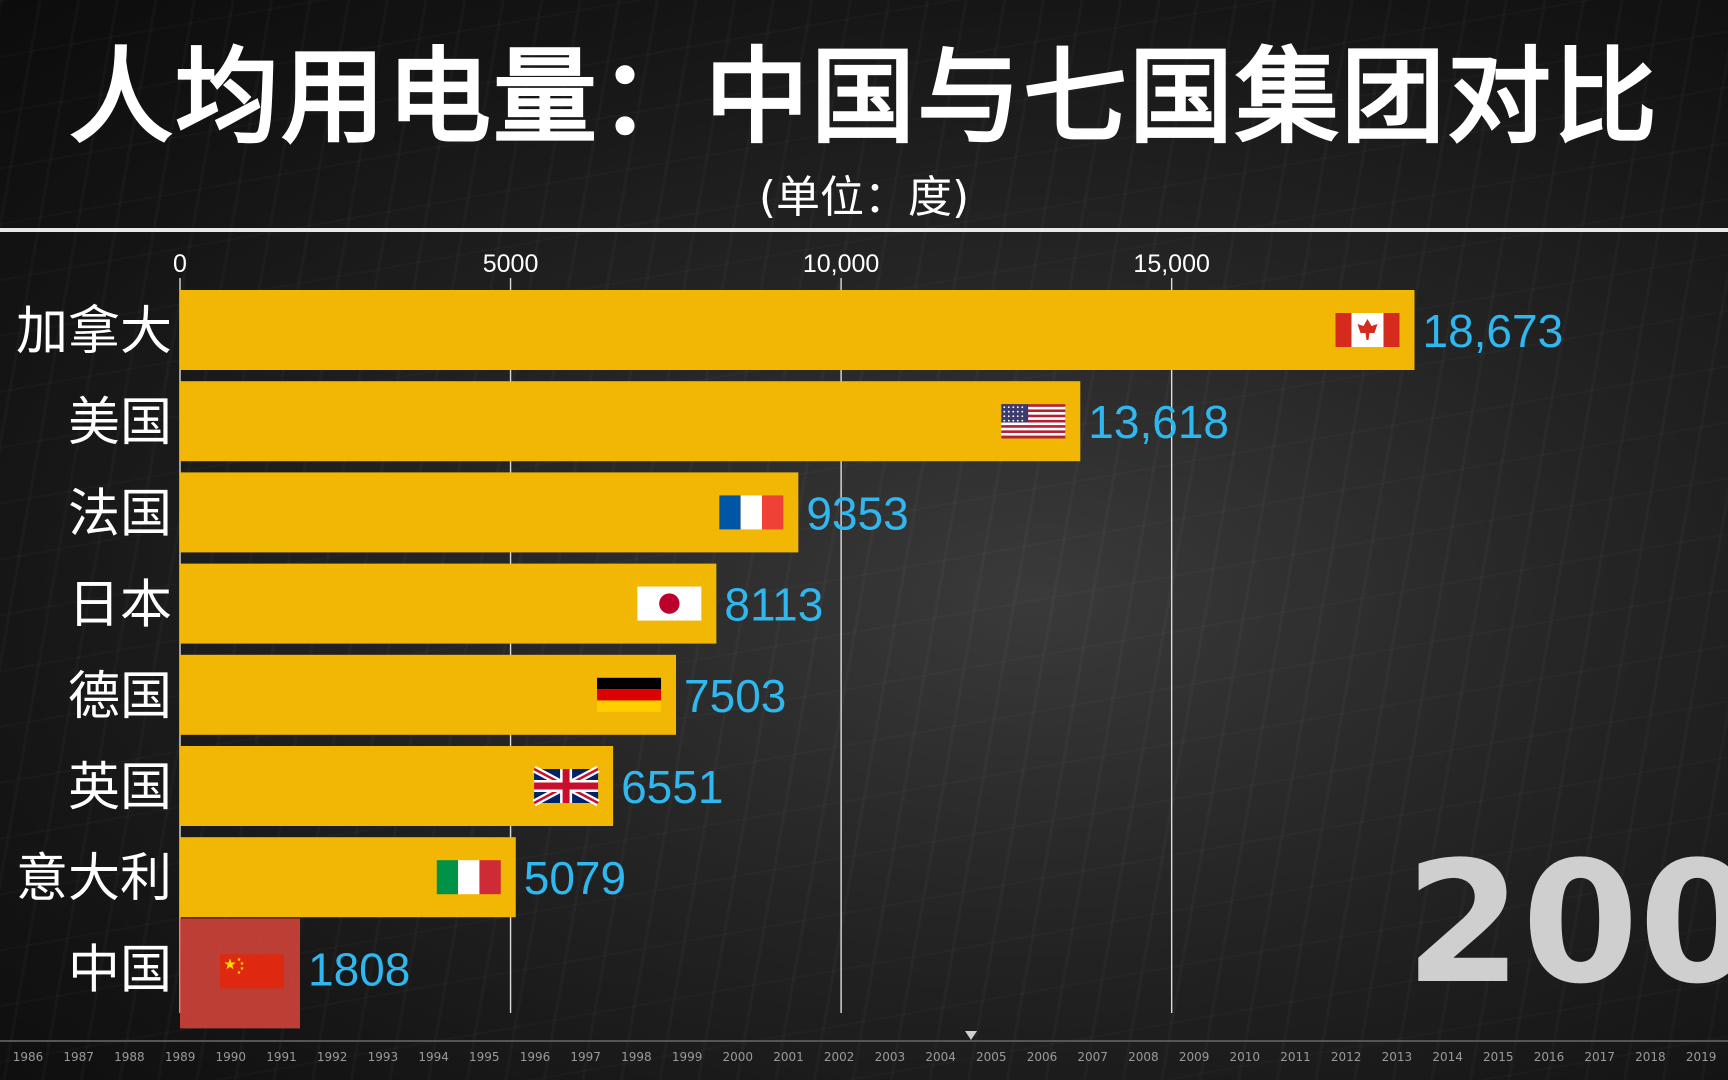 This screenshot has width=1728, height=1080. I want to click on timeline-year-label: 2013, so click(1397, 1057).